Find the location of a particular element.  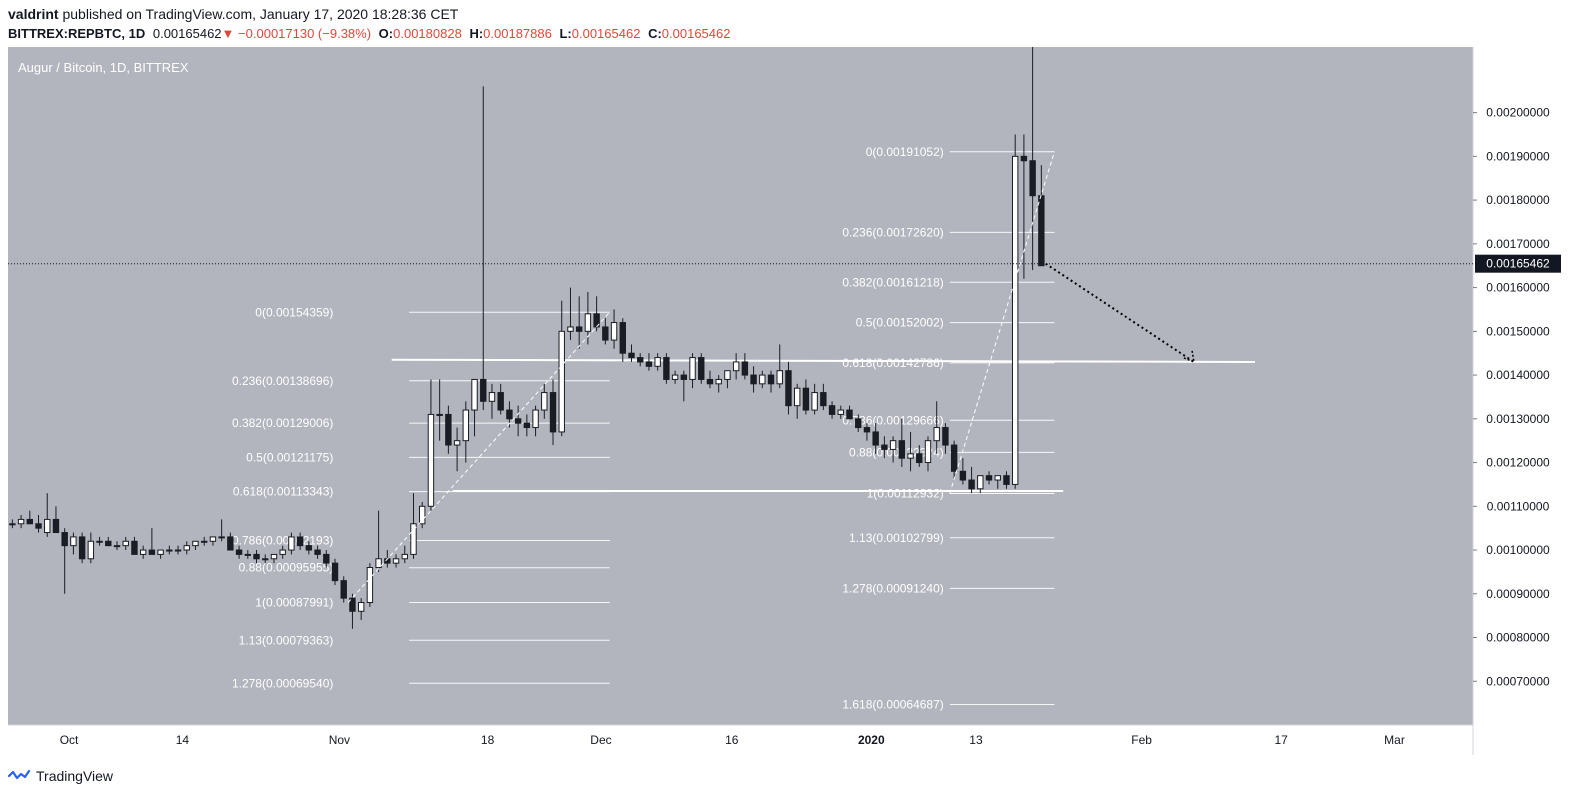

price-badge-bg is located at coordinates (1518, 263).